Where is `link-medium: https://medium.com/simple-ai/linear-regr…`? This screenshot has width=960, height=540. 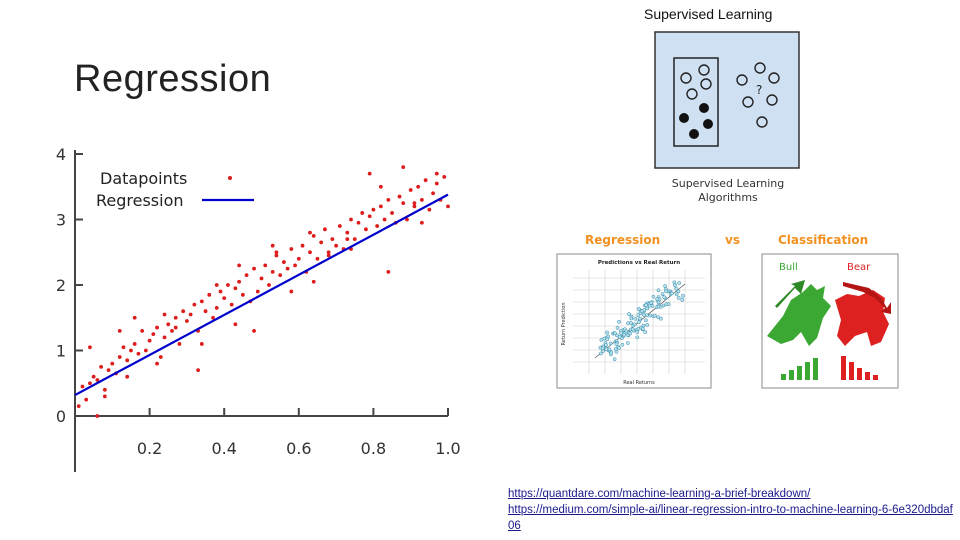 link-medium: https://medium.com/simple-ai/linear-regr… is located at coordinates (730, 518).